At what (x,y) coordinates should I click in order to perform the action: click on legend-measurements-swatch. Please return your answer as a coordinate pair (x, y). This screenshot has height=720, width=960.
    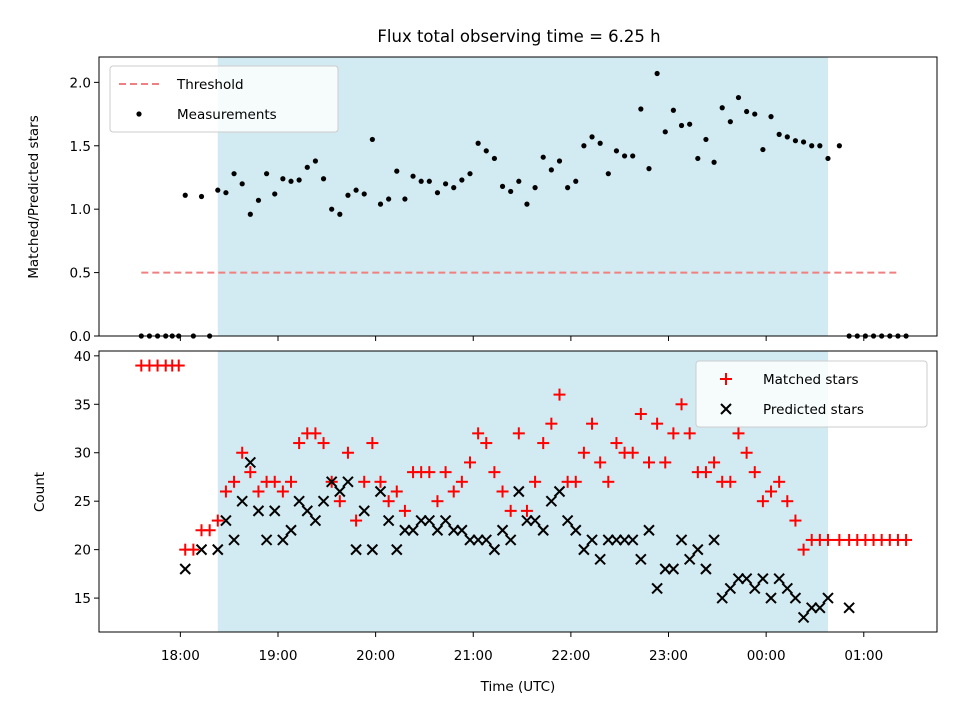
    Looking at the image, I should click on (139, 114).